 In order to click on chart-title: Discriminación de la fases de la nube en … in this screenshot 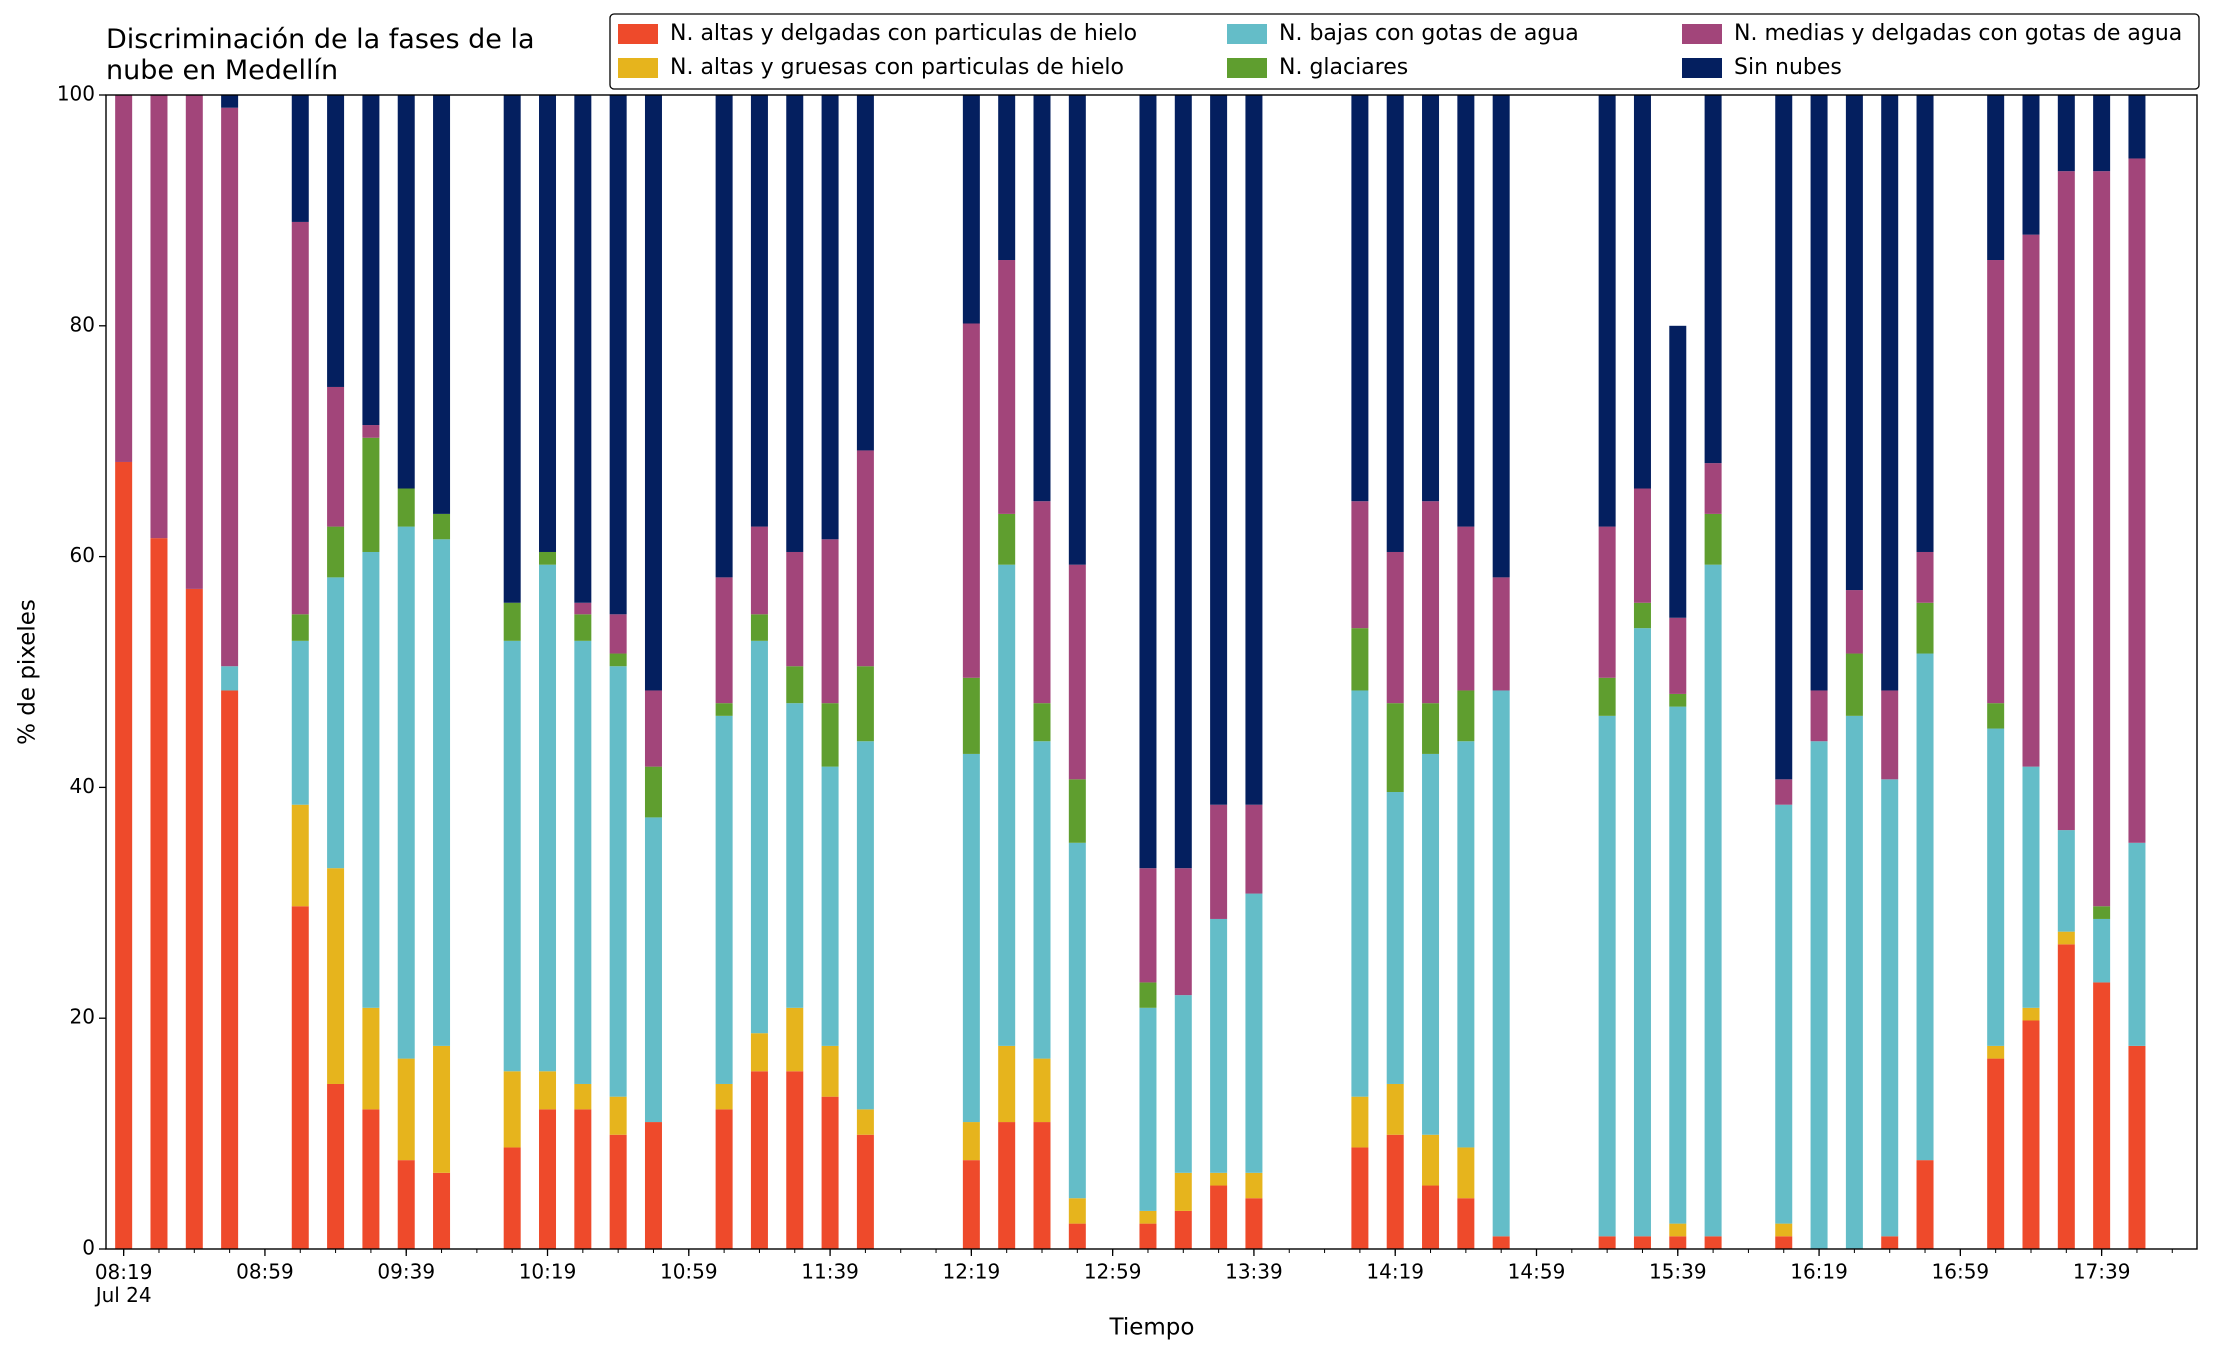, I will do `click(320, 55)`.